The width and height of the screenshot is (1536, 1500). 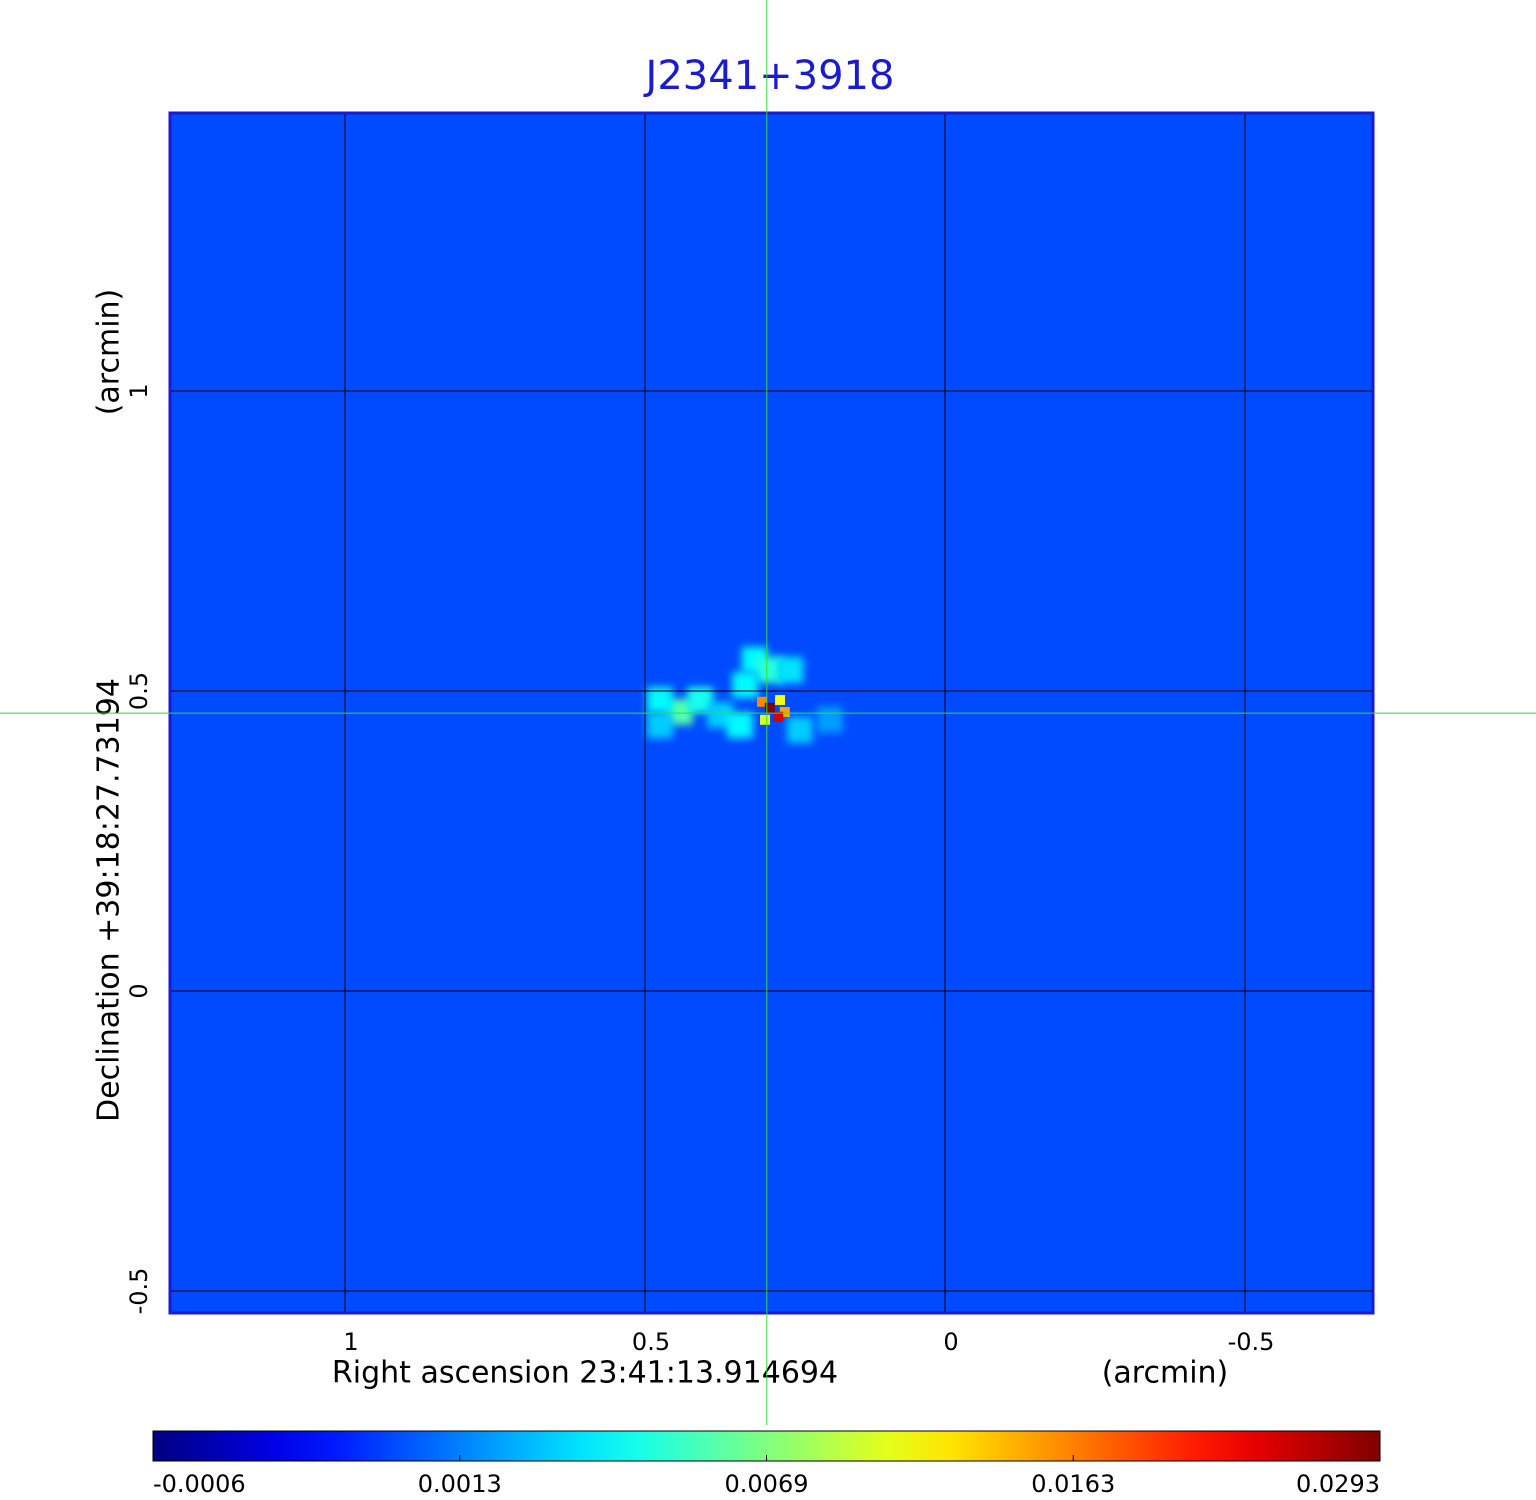 What do you see at coordinates (460, 1484) in the screenshot?
I see `colorbar-tick-label: 0.0013` at bounding box center [460, 1484].